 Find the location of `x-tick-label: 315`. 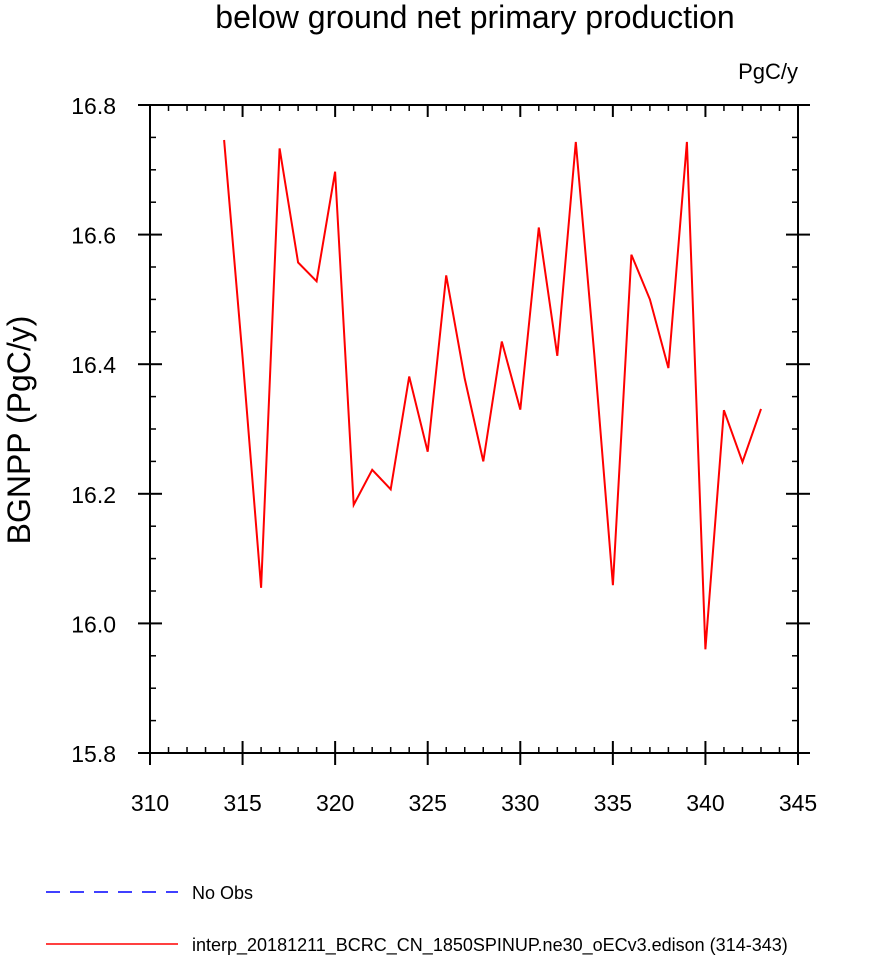

x-tick-label: 315 is located at coordinates (242, 803).